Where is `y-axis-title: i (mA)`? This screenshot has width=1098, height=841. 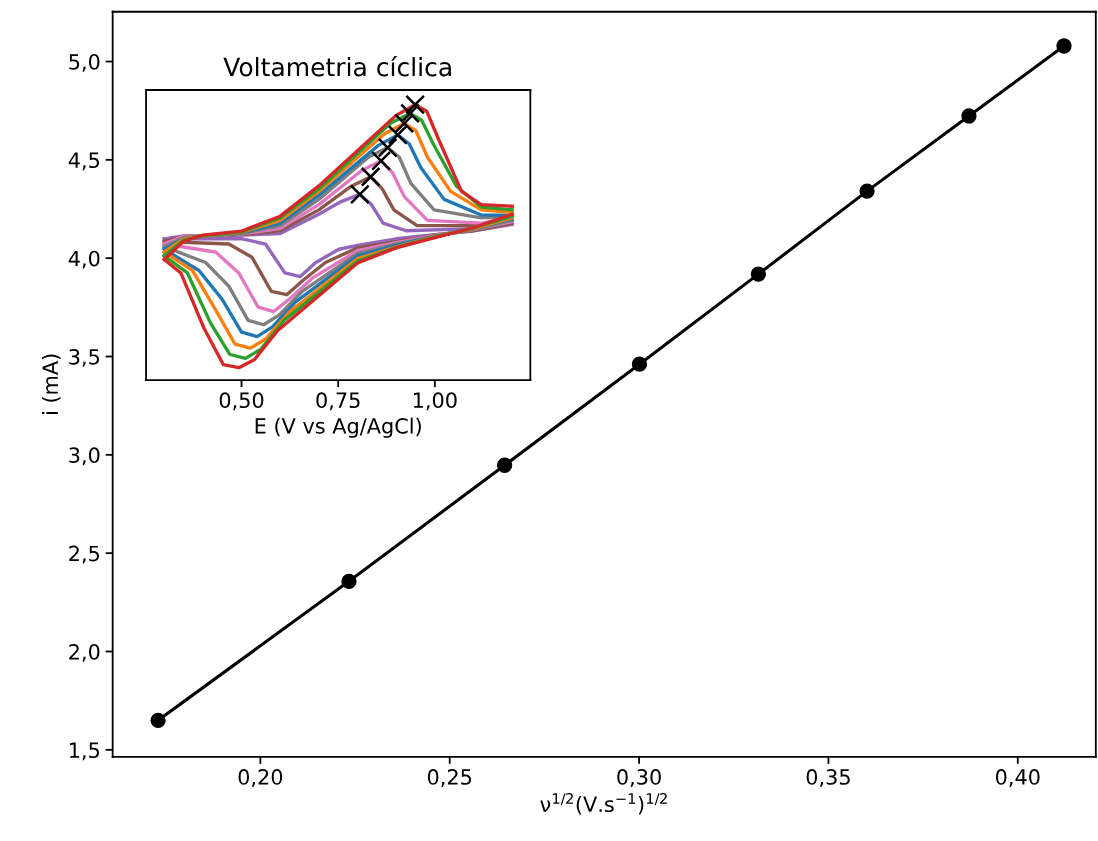
y-axis-title: i (mA) is located at coordinates (51, 384).